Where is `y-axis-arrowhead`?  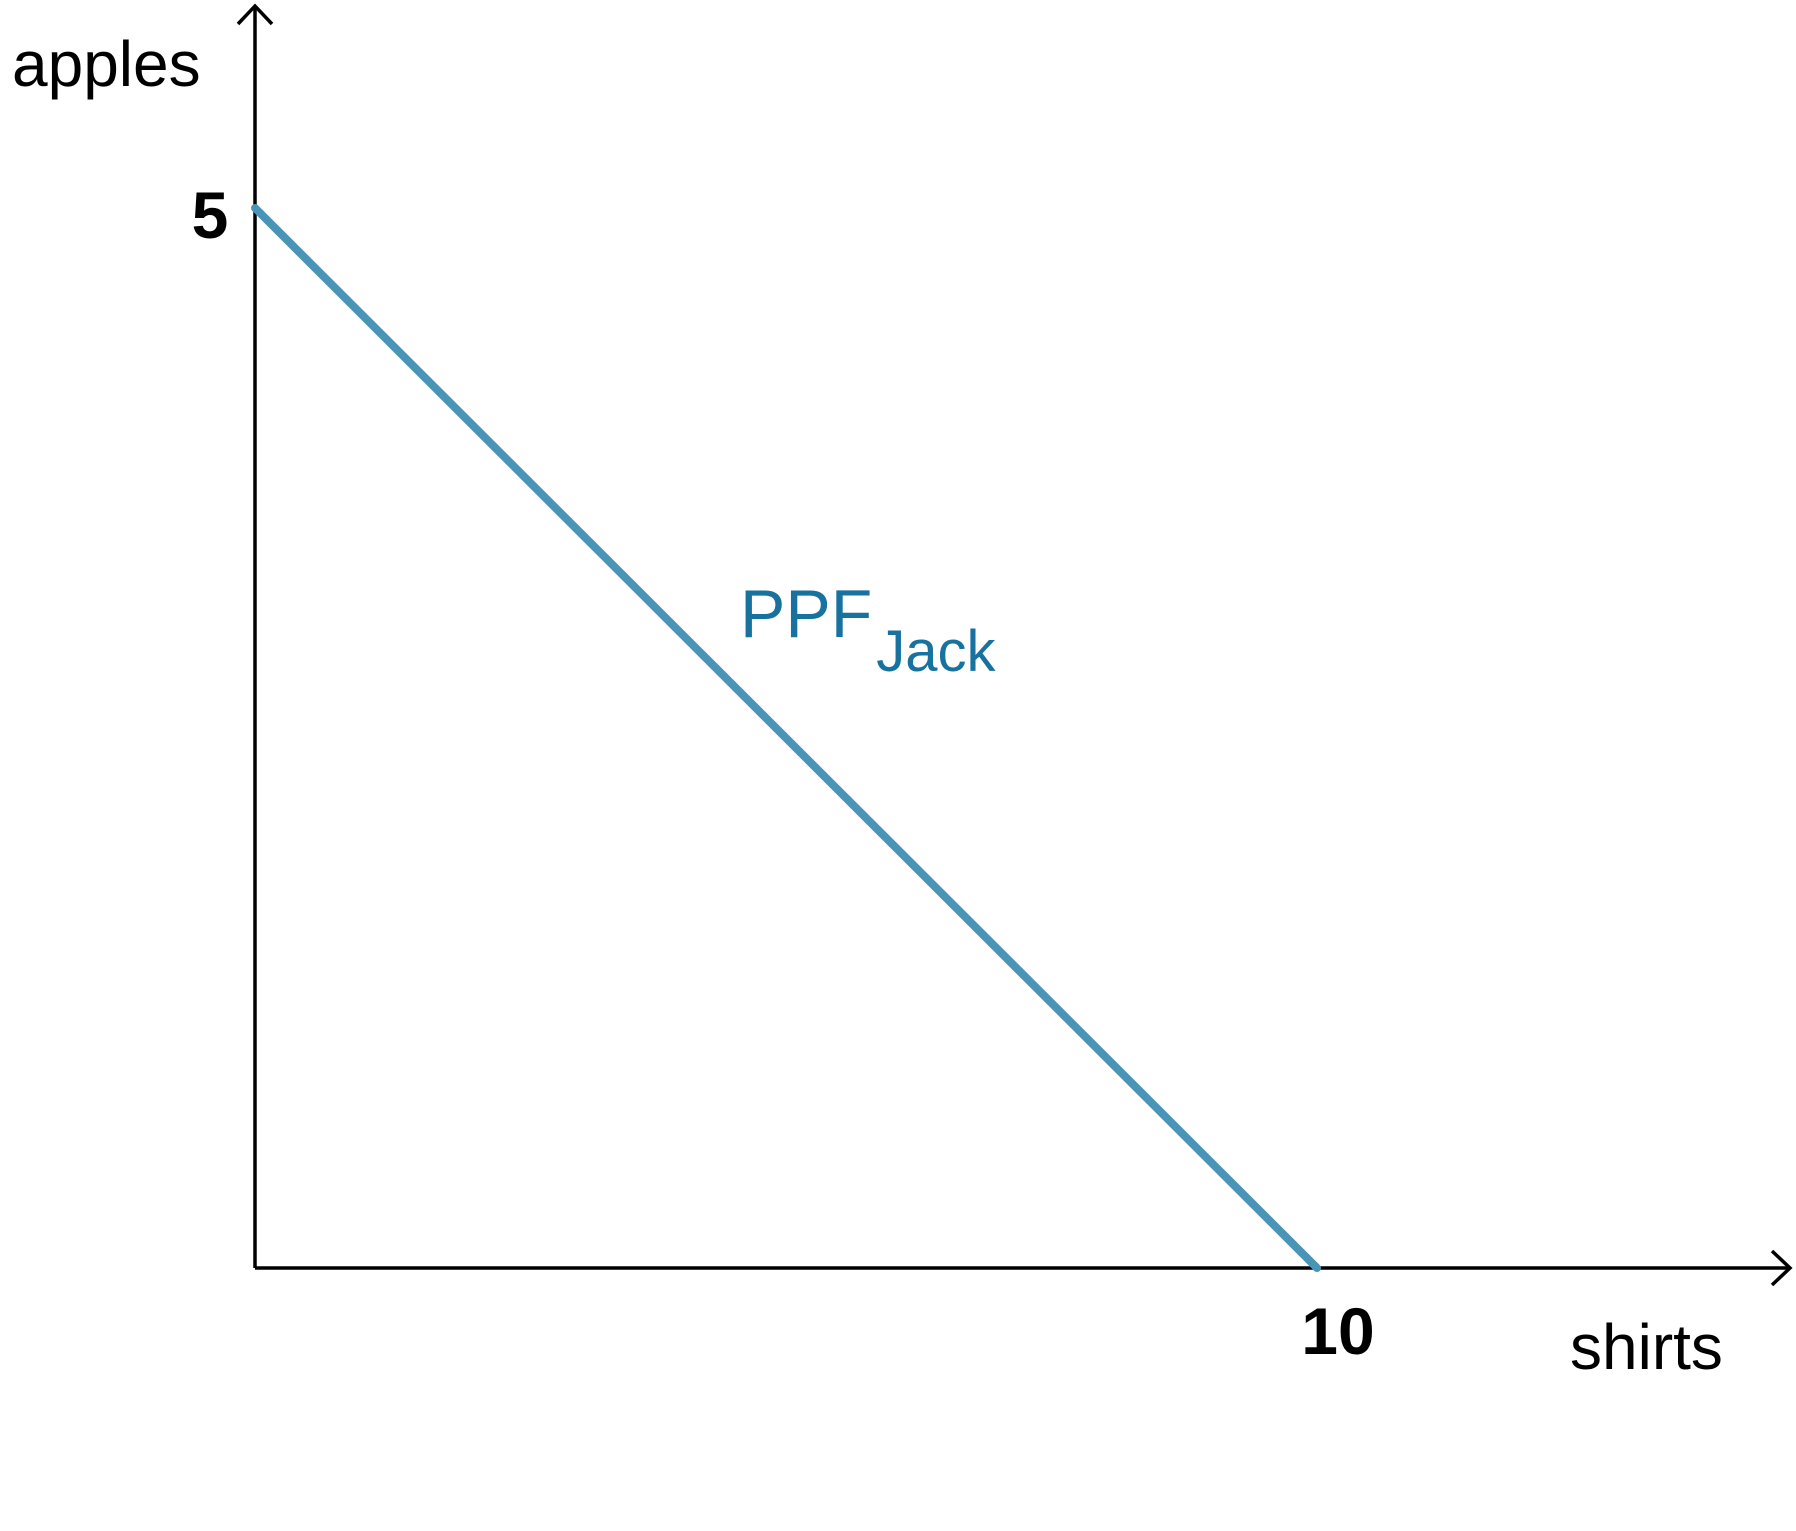
y-axis-arrowhead is located at coordinates (255, 14).